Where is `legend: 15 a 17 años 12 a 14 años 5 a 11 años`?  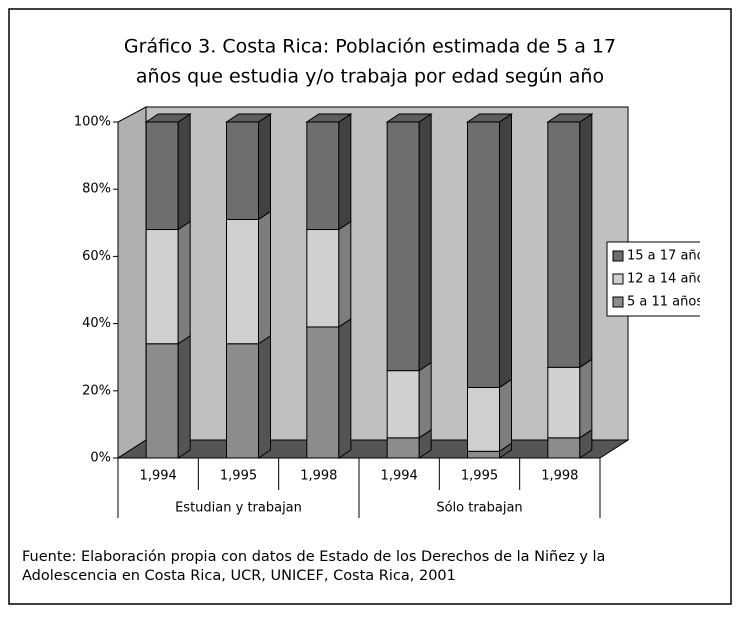
legend: 15 a 17 años 12 a 14 años 5 a 11 años is located at coordinates (659, 279).